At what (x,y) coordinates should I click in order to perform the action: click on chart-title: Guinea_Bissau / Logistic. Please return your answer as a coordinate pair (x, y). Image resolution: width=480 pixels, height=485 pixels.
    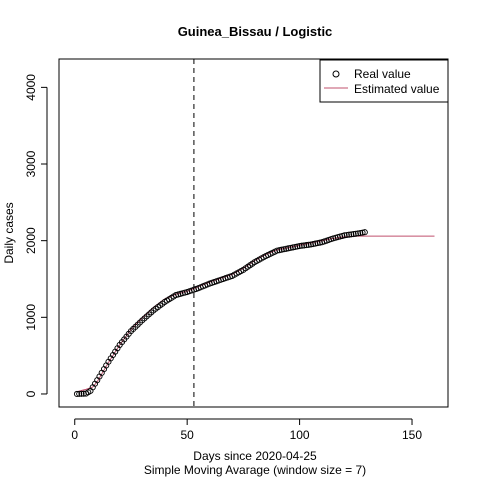
    Looking at the image, I should click on (255, 31).